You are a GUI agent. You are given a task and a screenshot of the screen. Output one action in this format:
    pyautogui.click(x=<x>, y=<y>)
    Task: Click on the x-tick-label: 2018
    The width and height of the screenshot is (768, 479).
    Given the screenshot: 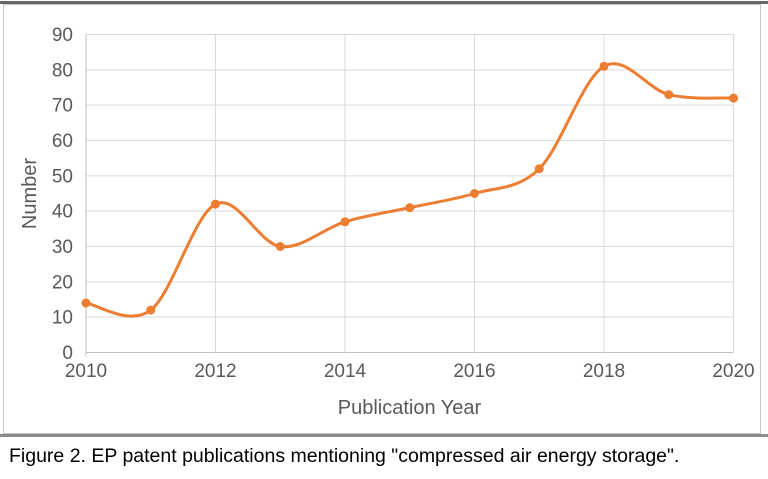 What is the action you would take?
    pyautogui.click(x=604, y=371)
    